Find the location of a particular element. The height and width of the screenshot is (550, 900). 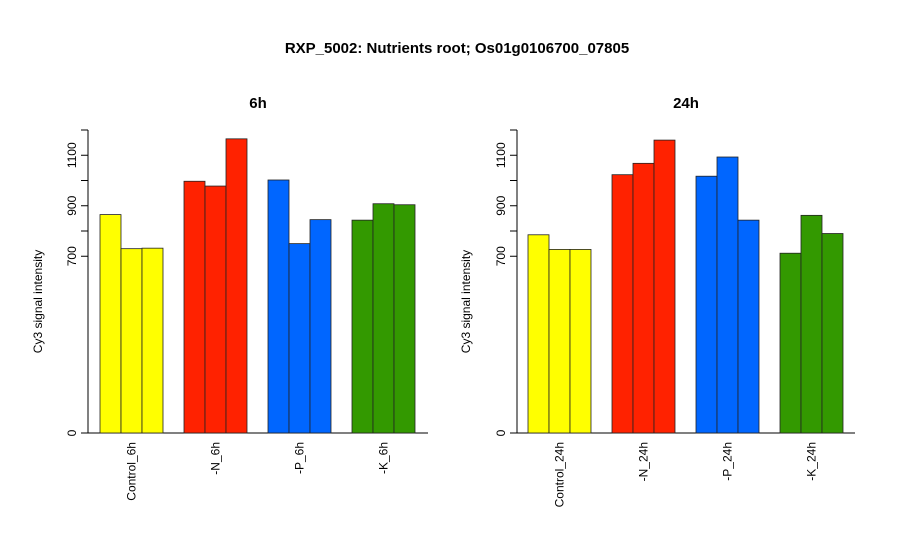

category-label: -K_6h is located at coordinates (384, 458).